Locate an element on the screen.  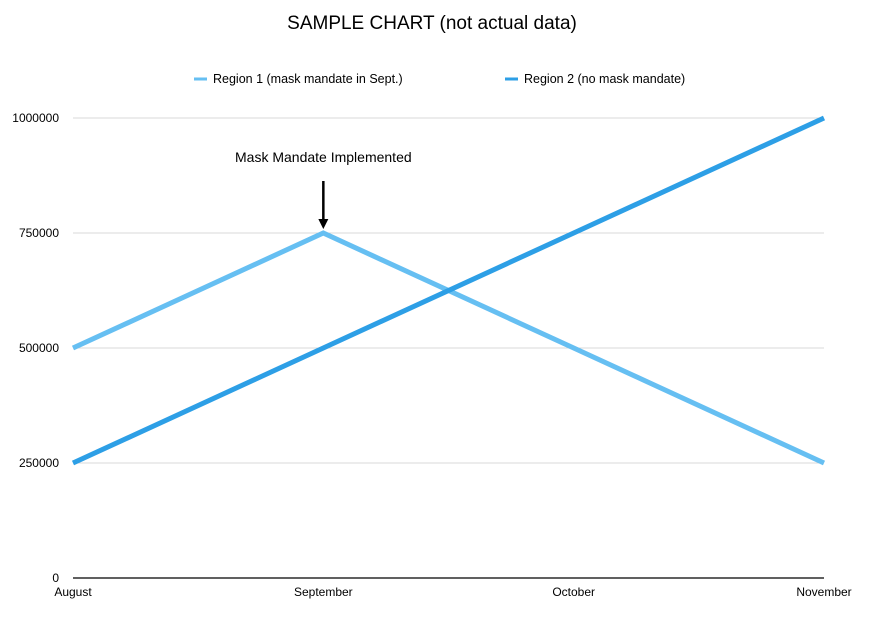
legend-label: Region 2 (no mask mandate) is located at coordinates (604, 79).